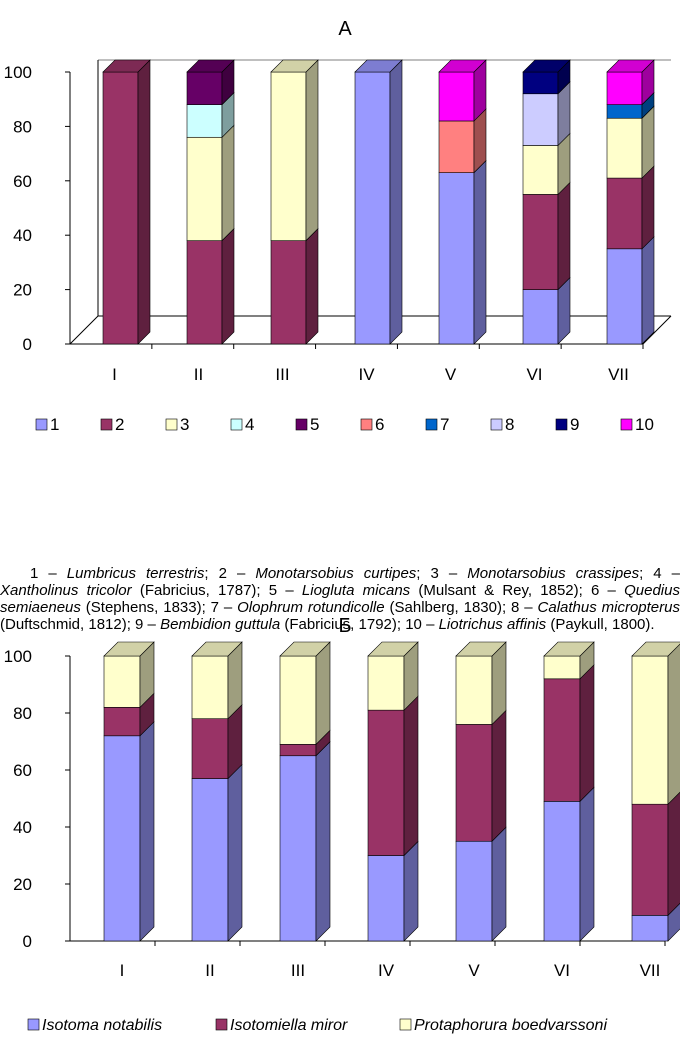 The width and height of the screenshot is (680, 1041). Describe the element at coordinates (249, 424) in the screenshot. I see `legend-label: 4` at that location.